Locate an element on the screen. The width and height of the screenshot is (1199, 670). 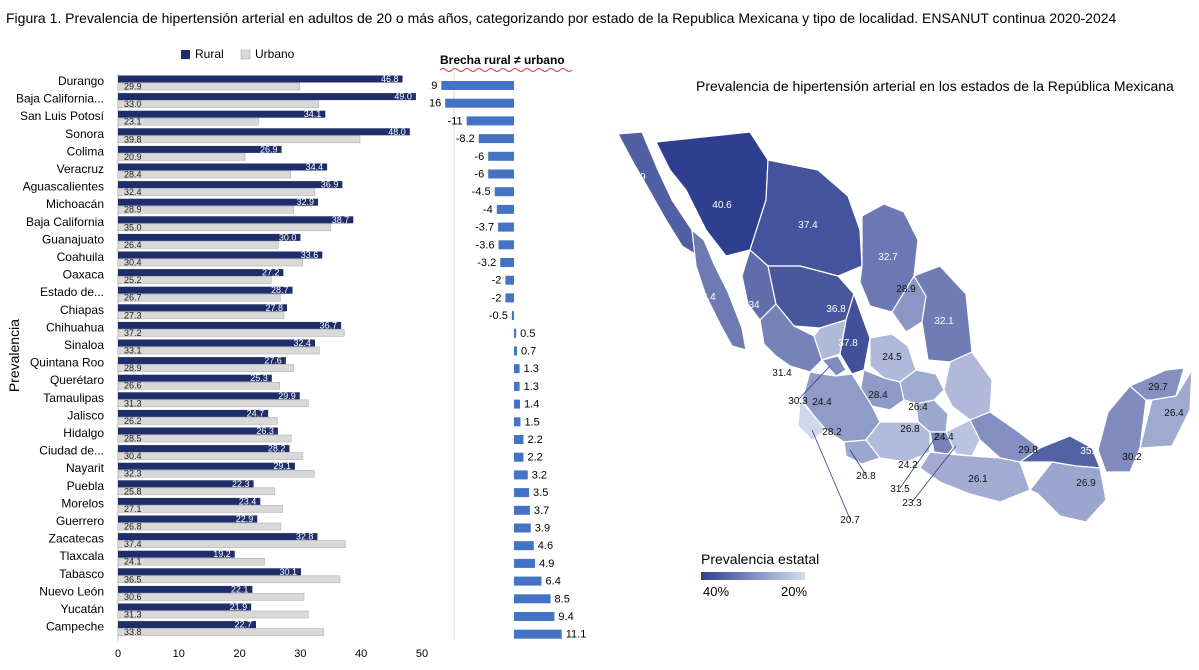
value-label-urbano: 32.3 is located at coordinates (133, 474).